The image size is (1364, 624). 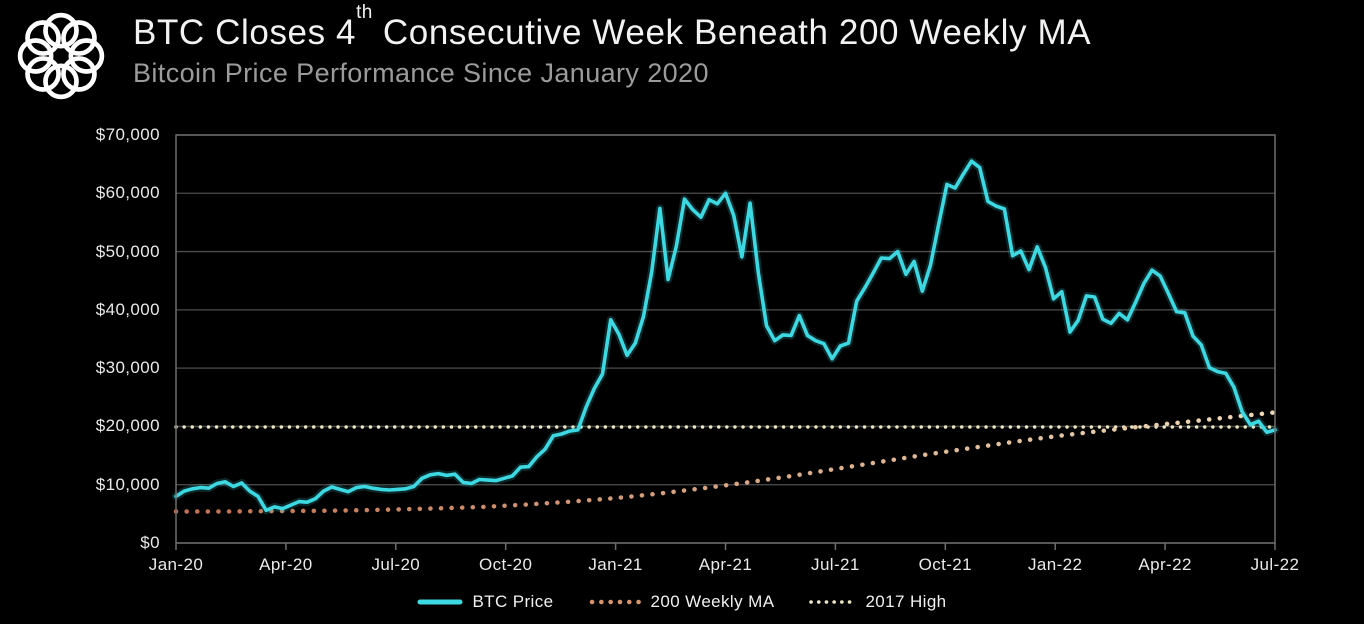 What do you see at coordinates (245, 32) in the screenshot?
I see `title-text: BTC Closes 4` at bounding box center [245, 32].